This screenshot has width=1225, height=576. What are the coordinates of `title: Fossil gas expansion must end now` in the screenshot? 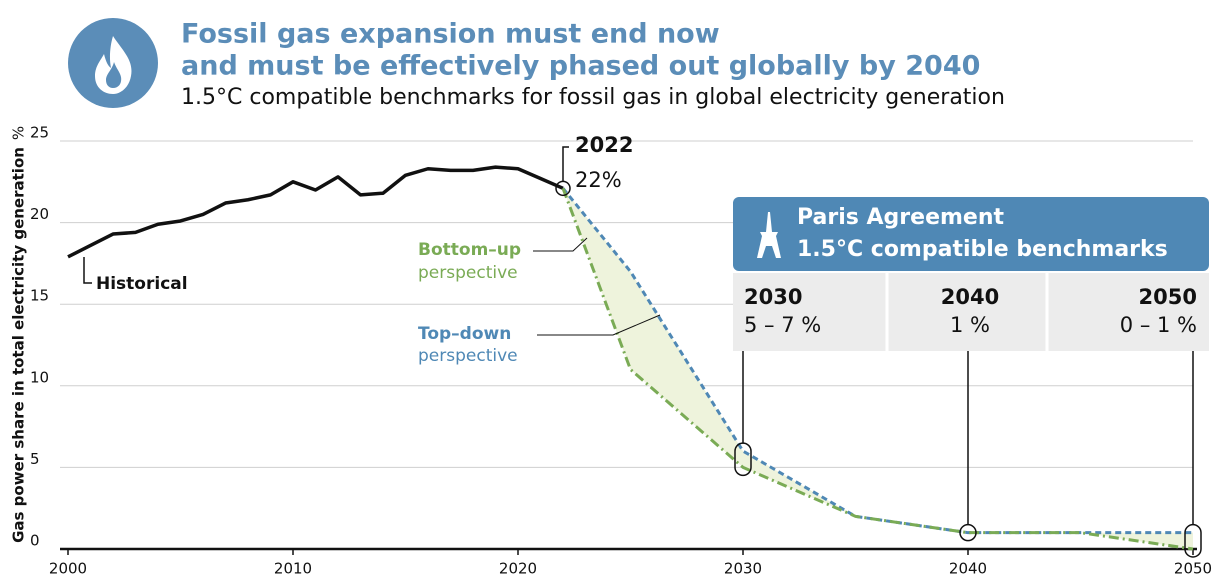 It's located at (450, 34).